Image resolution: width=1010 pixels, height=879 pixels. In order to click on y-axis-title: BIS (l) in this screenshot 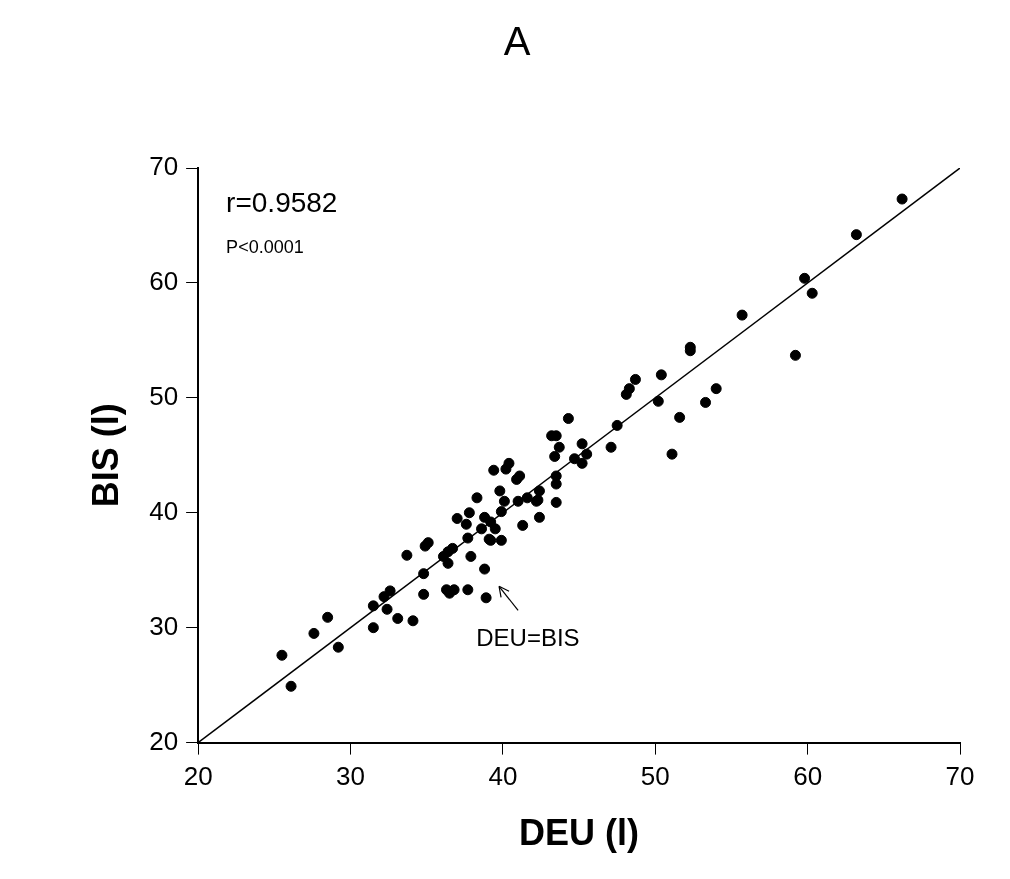, I will do `click(105, 455)`.